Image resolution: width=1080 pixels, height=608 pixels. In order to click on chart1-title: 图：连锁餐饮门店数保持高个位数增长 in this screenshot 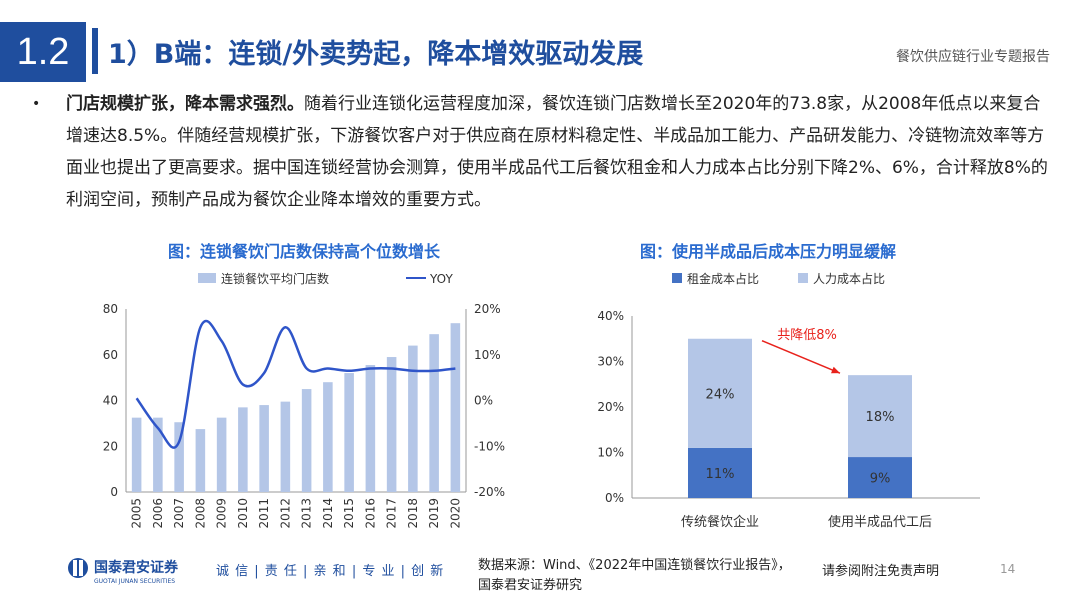, I will do `click(304, 251)`.